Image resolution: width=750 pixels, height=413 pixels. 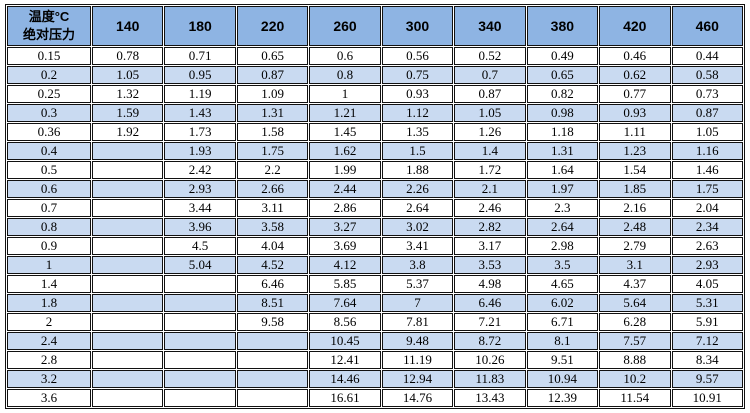 I want to click on value-cell: 5.91, so click(x=707, y=322).